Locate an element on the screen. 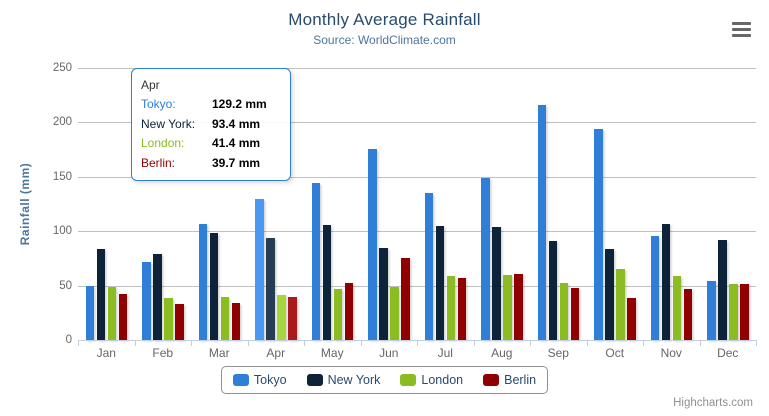 This screenshot has height=416, width=769. x-axis-label-nov: Nov is located at coordinates (671, 353).